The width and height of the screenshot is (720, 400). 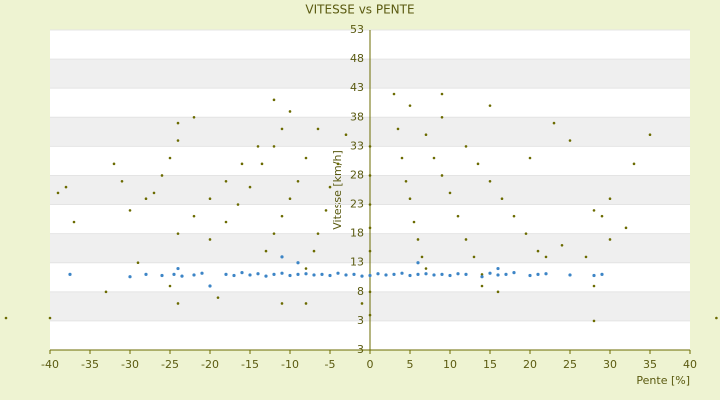 What do you see at coordinates (357, 116) in the screenshot?
I see `y-tick-label: 38` at bounding box center [357, 116].